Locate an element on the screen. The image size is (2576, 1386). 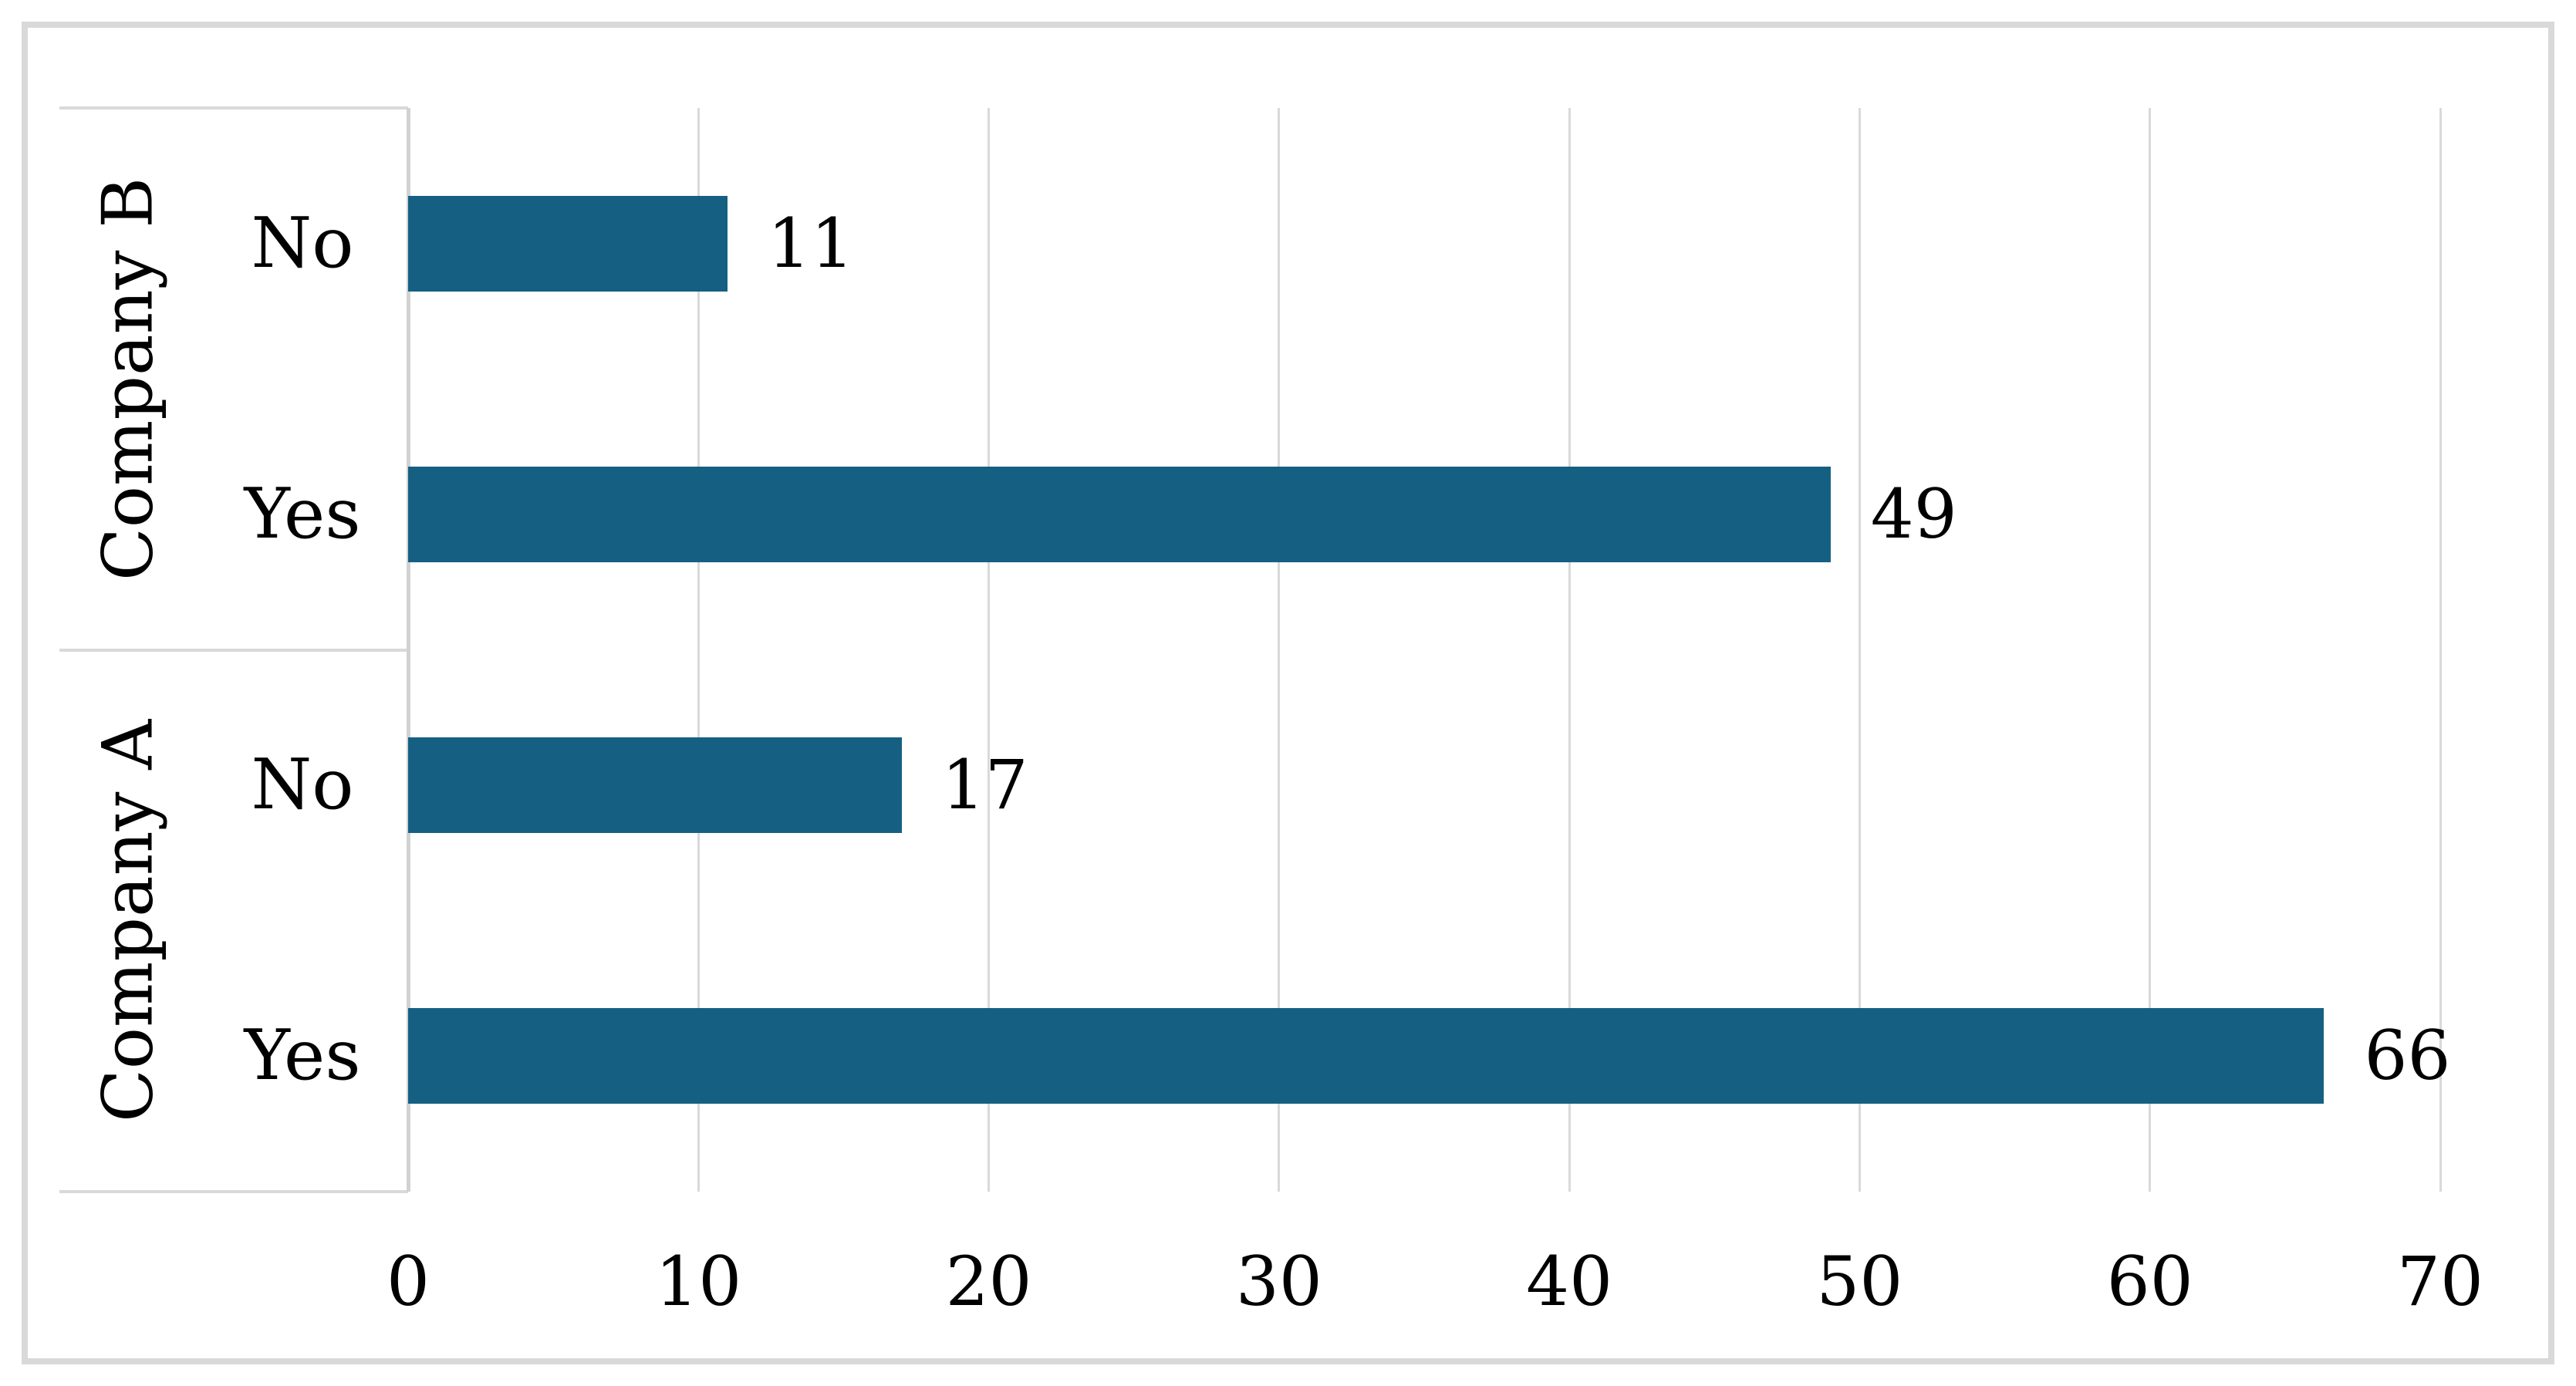
x-tick-label-0: 0 is located at coordinates (408, 1281).